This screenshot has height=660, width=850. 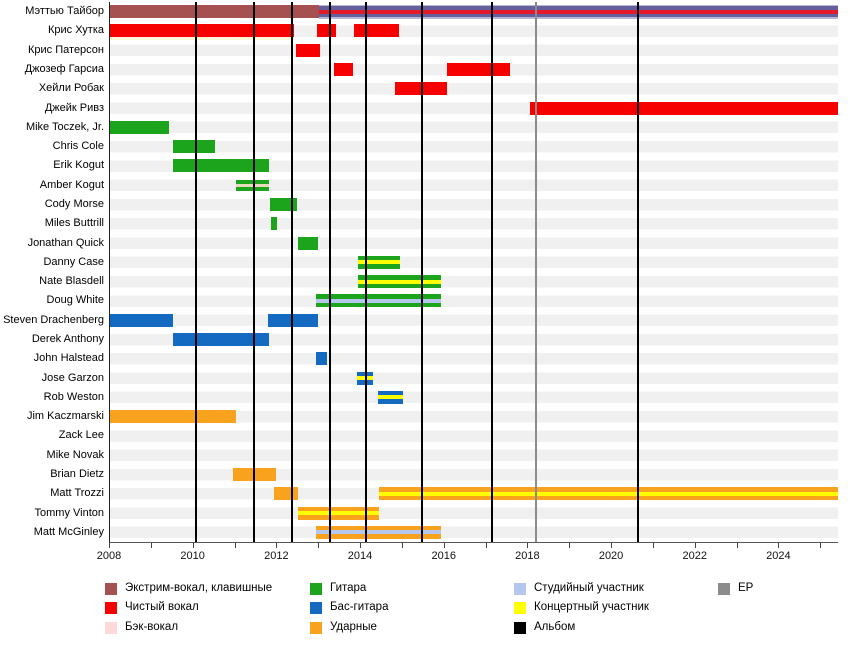 I want to click on row-label: Mike Toczek, Jr., so click(x=64, y=126).